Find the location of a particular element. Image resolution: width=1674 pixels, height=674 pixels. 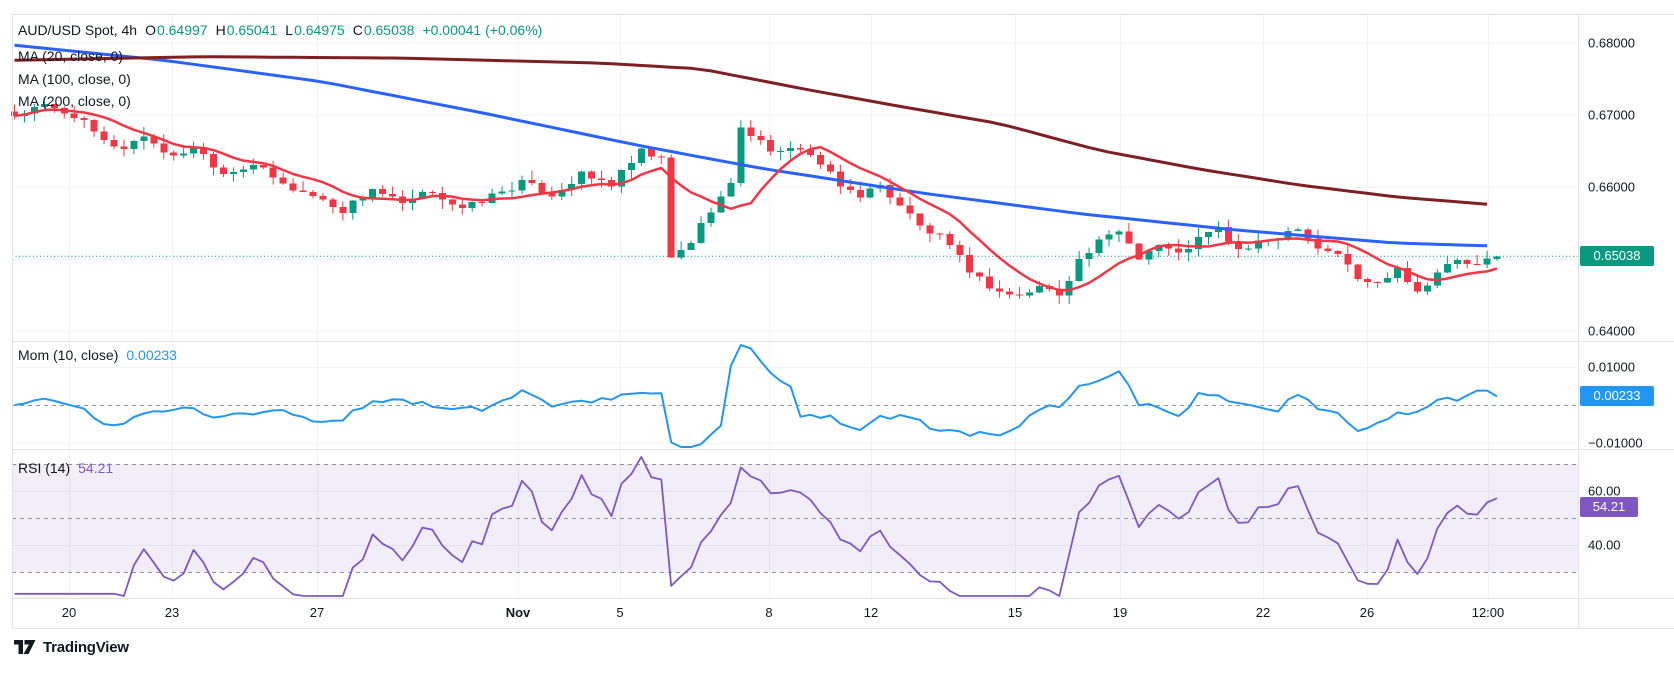

price-axis-label: 0.67000 is located at coordinates (1611, 115).